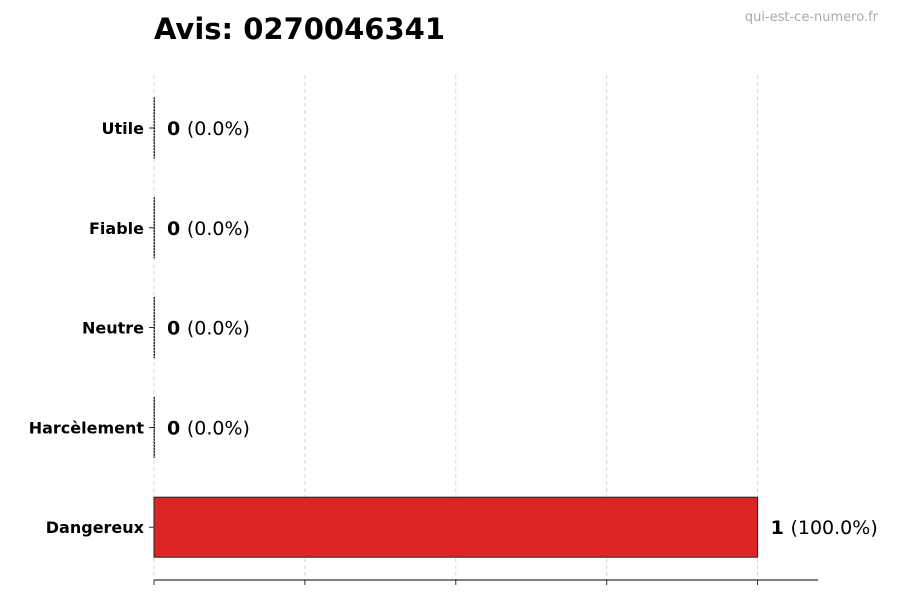 The image size is (900, 600). I want to click on y-tick-label: Utile, so click(123, 128).